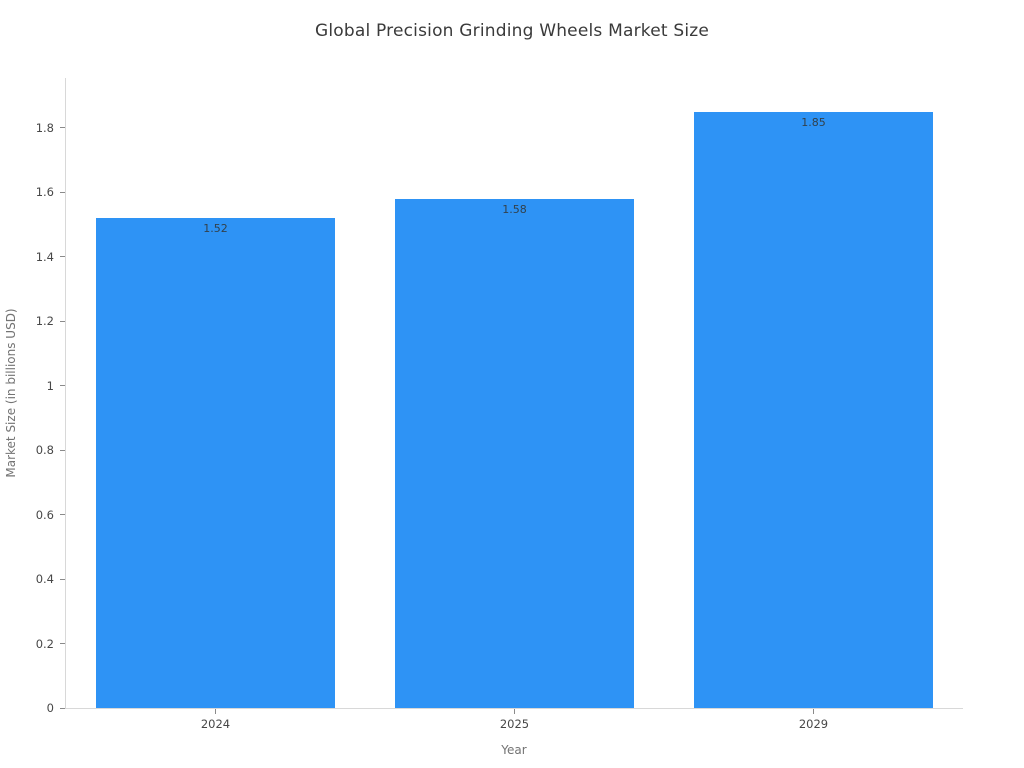 This screenshot has width=1024, height=768. I want to click on y-tick-label: 1.8, so click(44, 127).